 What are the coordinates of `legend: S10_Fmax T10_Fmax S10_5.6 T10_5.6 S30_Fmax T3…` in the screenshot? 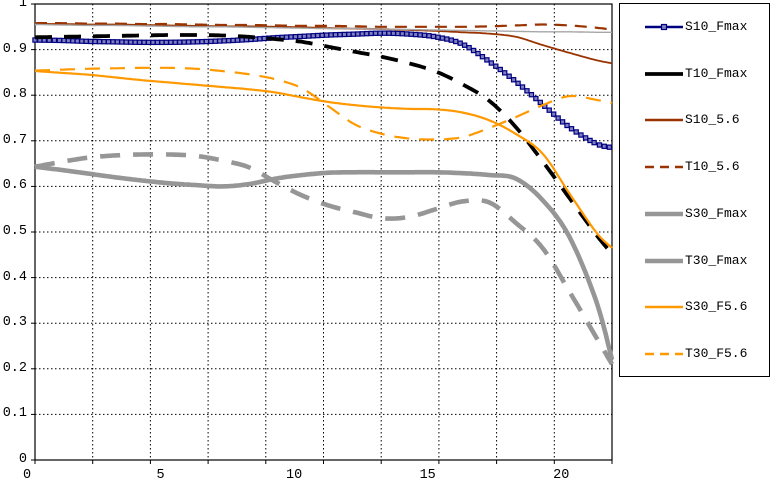 It's located at (694, 190).